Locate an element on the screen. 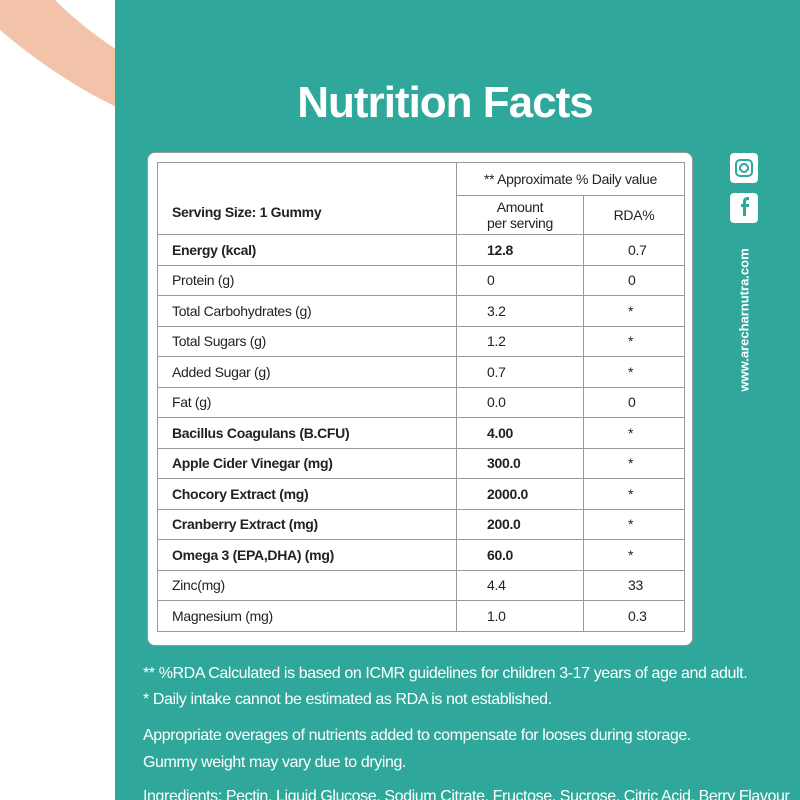  nutrient-cell: Zinc(mg) is located at coordinates (307, 585).